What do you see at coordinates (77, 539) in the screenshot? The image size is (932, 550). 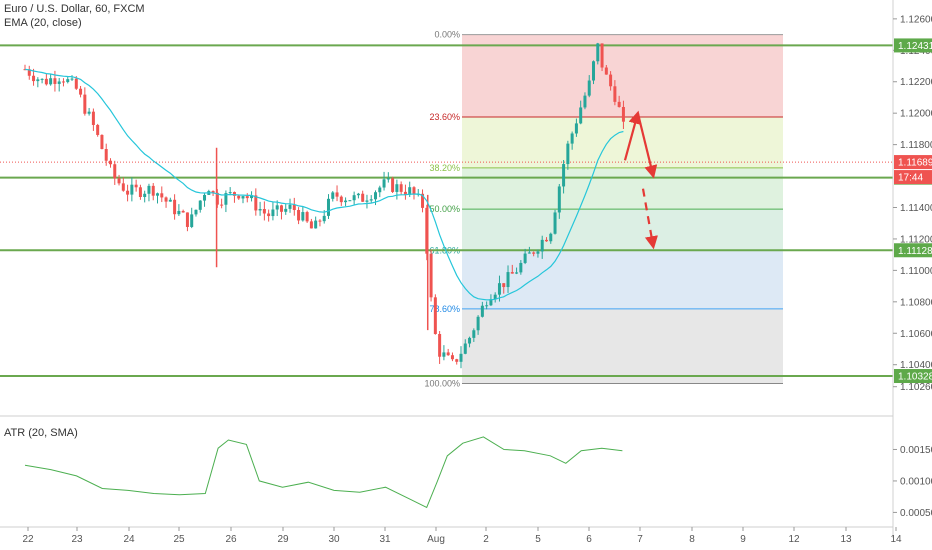 I see `time-tick-label: 23` at bounding box center [77, 539].